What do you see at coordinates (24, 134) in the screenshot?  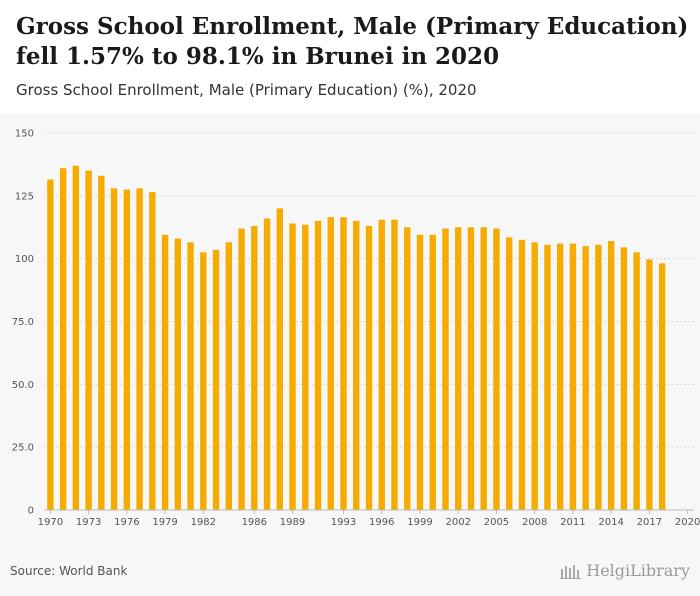 I see `y-tick-label: 150` at bounding box center [24, 134].